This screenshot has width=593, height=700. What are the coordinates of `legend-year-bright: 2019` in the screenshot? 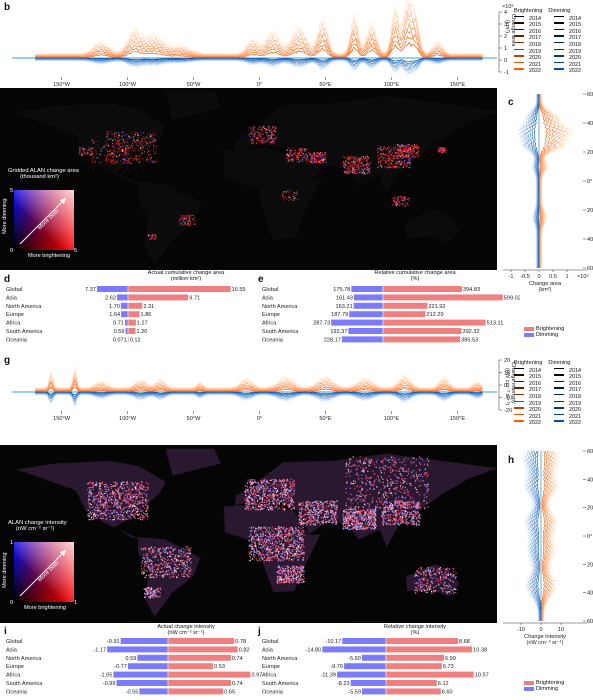 It's located at (535, 403).